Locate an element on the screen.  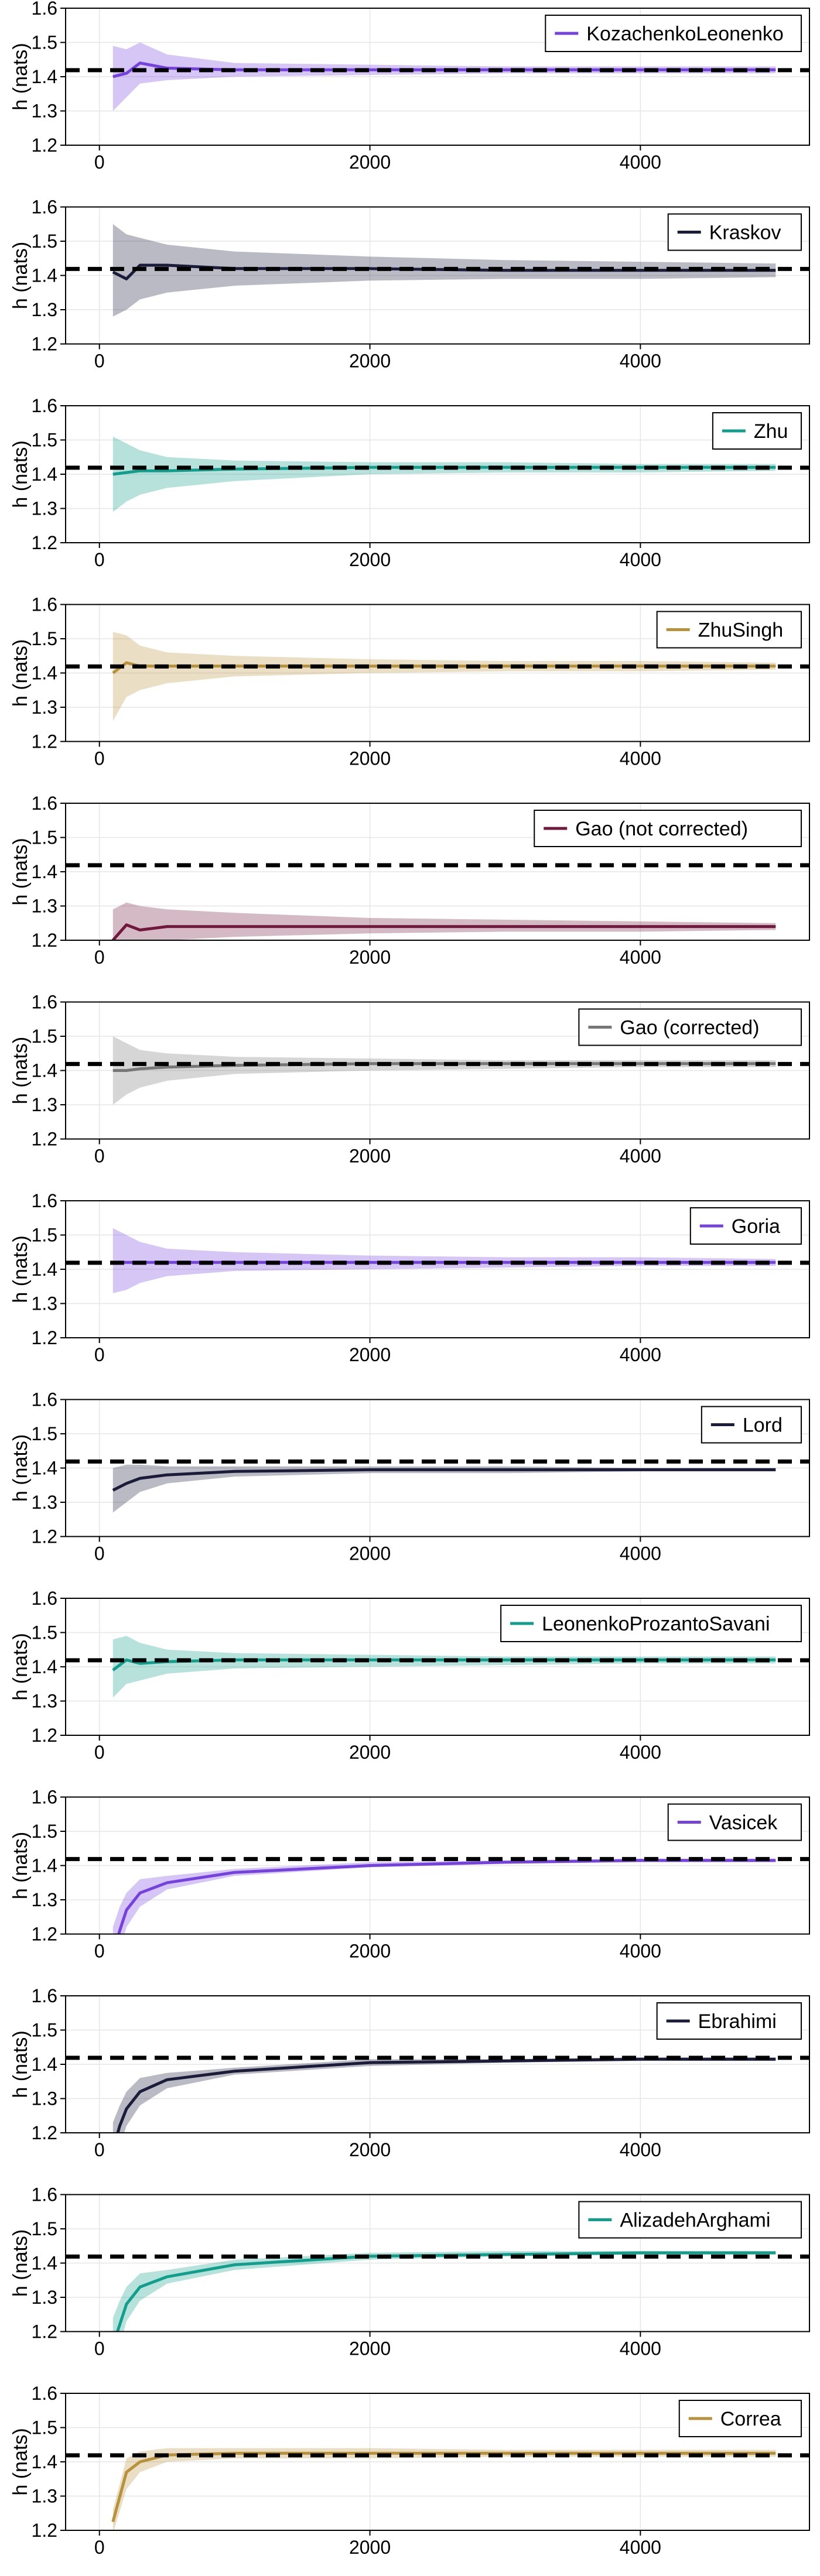
legend: AlizadehArghami is located at coordinates (690, 2220).